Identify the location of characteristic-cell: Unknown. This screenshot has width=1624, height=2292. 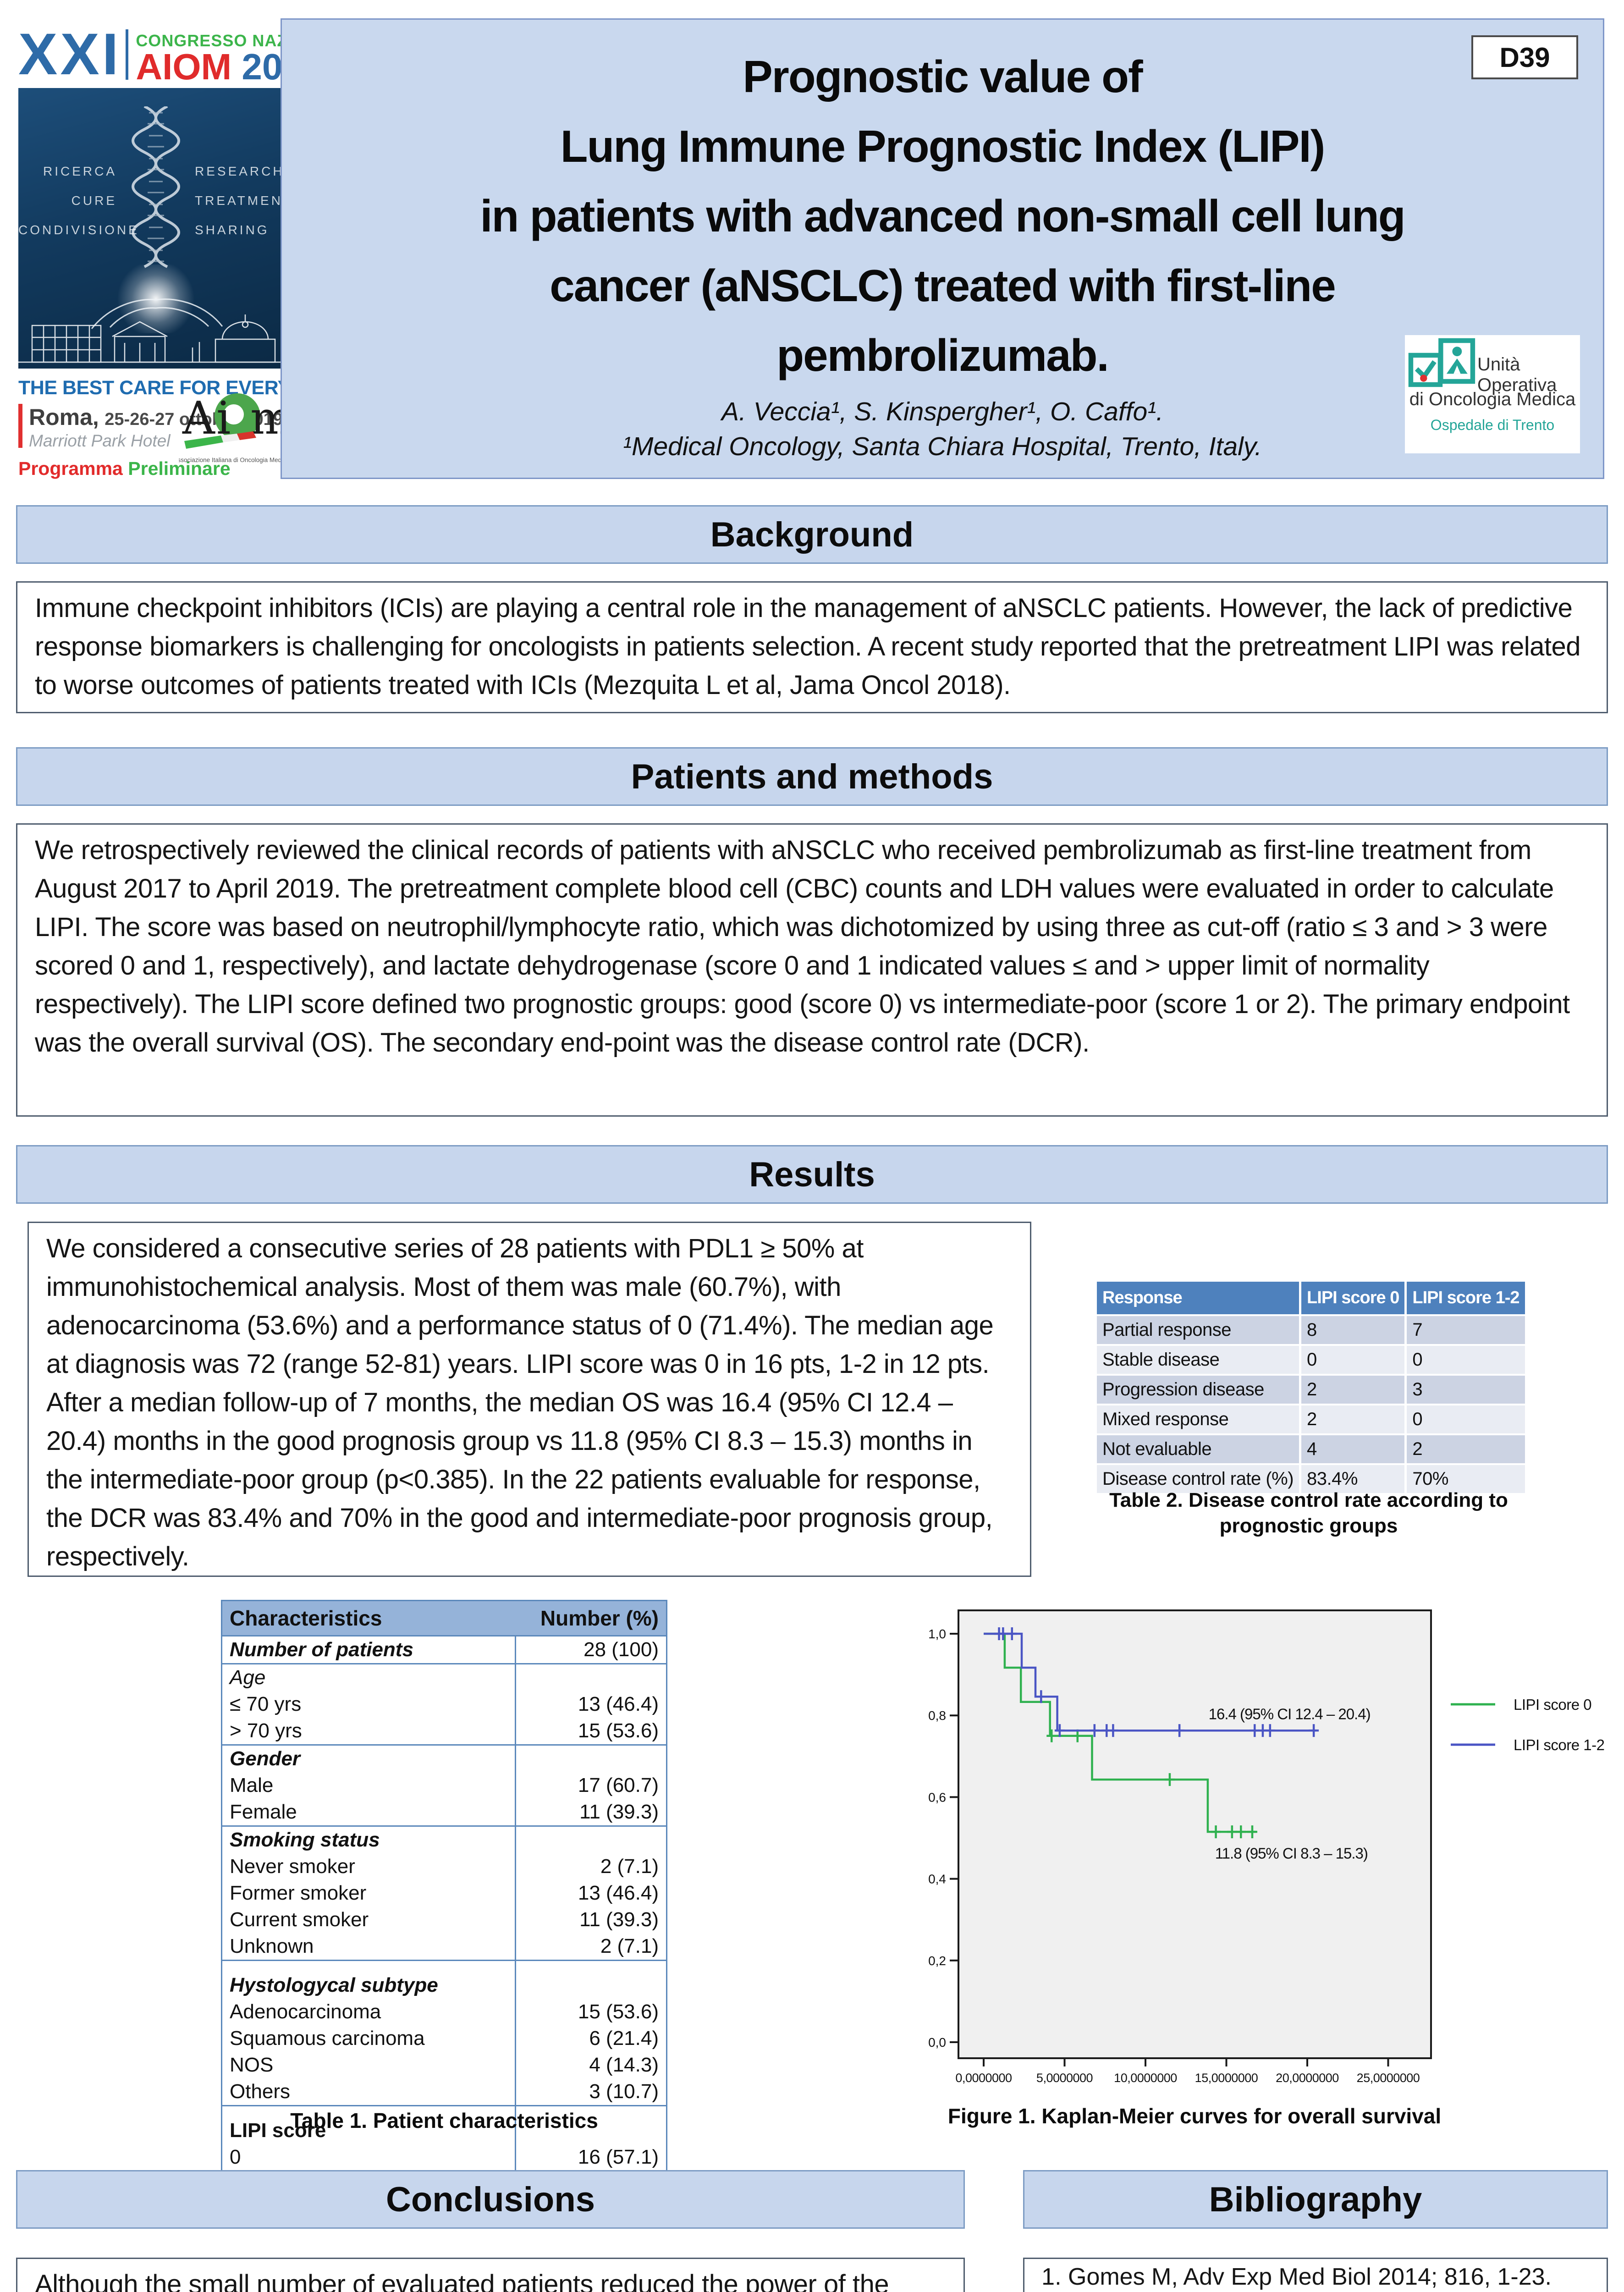
(368, 1947).